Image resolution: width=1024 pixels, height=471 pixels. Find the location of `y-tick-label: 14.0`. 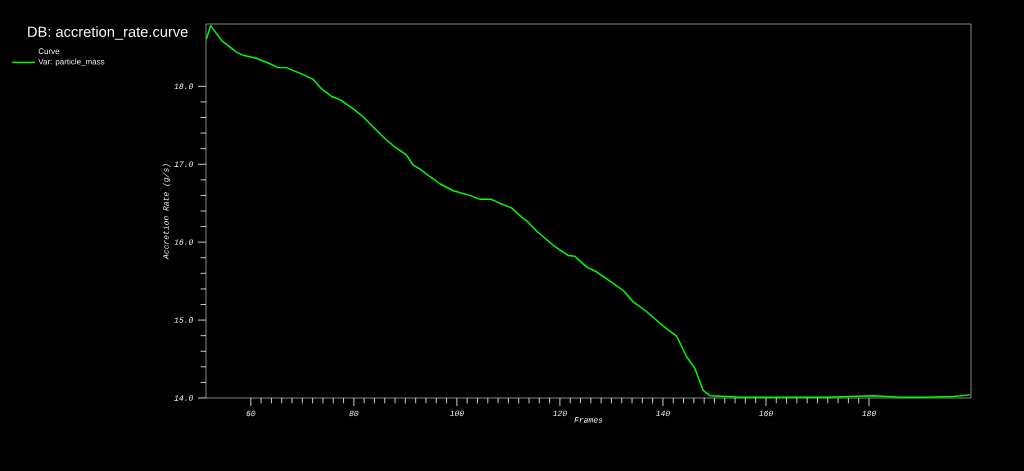

y-tick-label: 14.0 is located at coordinates (184, 398).